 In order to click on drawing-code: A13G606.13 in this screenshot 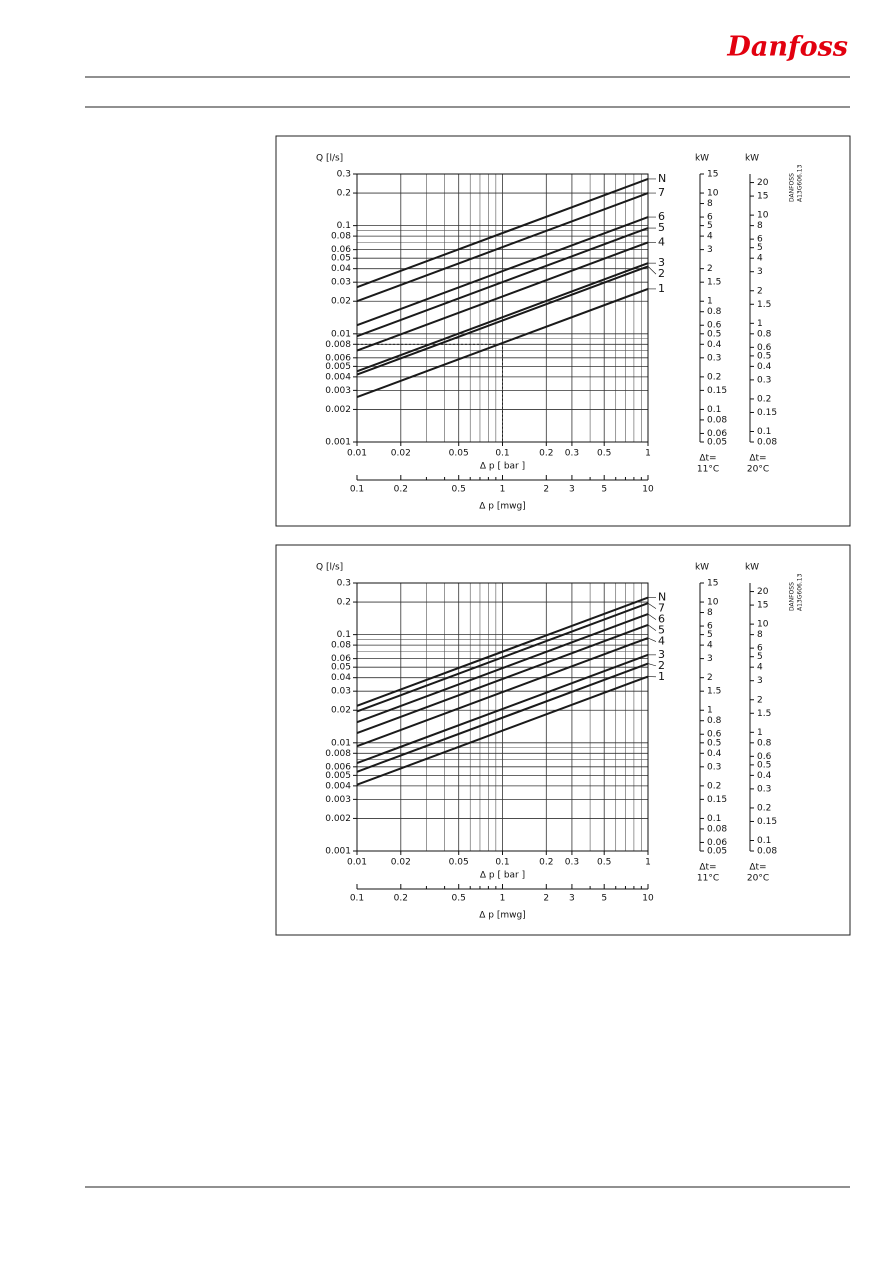, I will do `click(800, 183)`.